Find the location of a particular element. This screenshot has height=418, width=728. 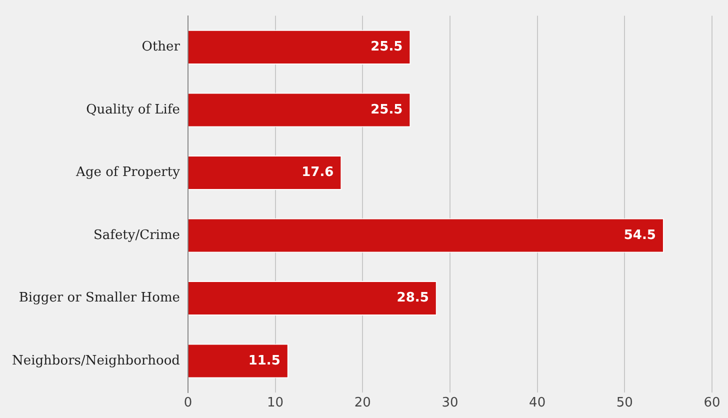

x-tick-label: 0 is located at coordinates (188, 403).